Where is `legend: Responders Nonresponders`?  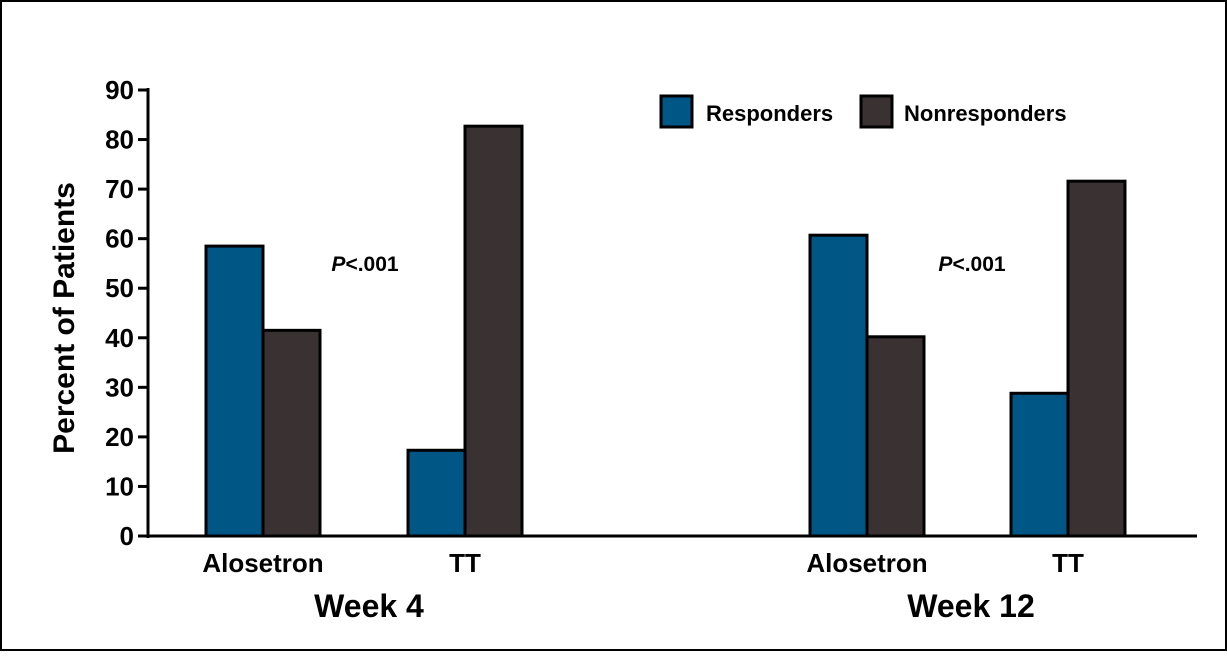 legend: Responders Nonresponders is located at coordinates (863, 111).